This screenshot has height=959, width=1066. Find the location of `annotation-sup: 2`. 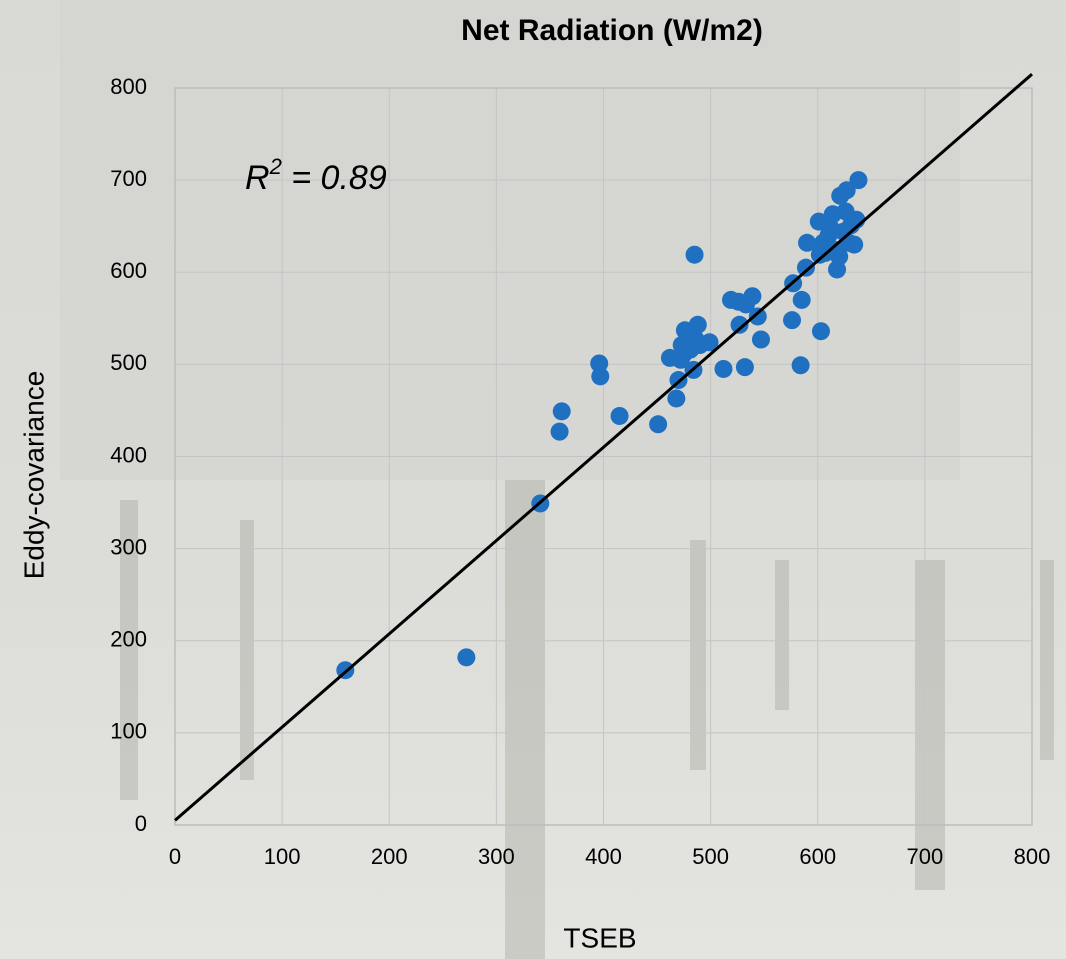

annotation-sup: 2 is located at coordinates (275, 166).